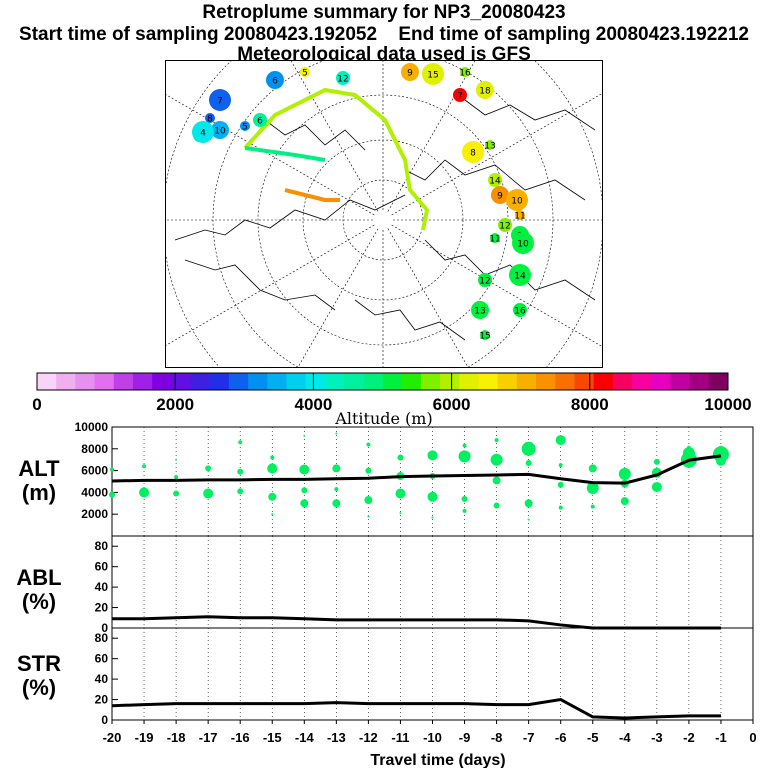 The width and height of the screenshot is (768, 768). I want to click on plume-cluster-day-label: 4, so click(203, 134).